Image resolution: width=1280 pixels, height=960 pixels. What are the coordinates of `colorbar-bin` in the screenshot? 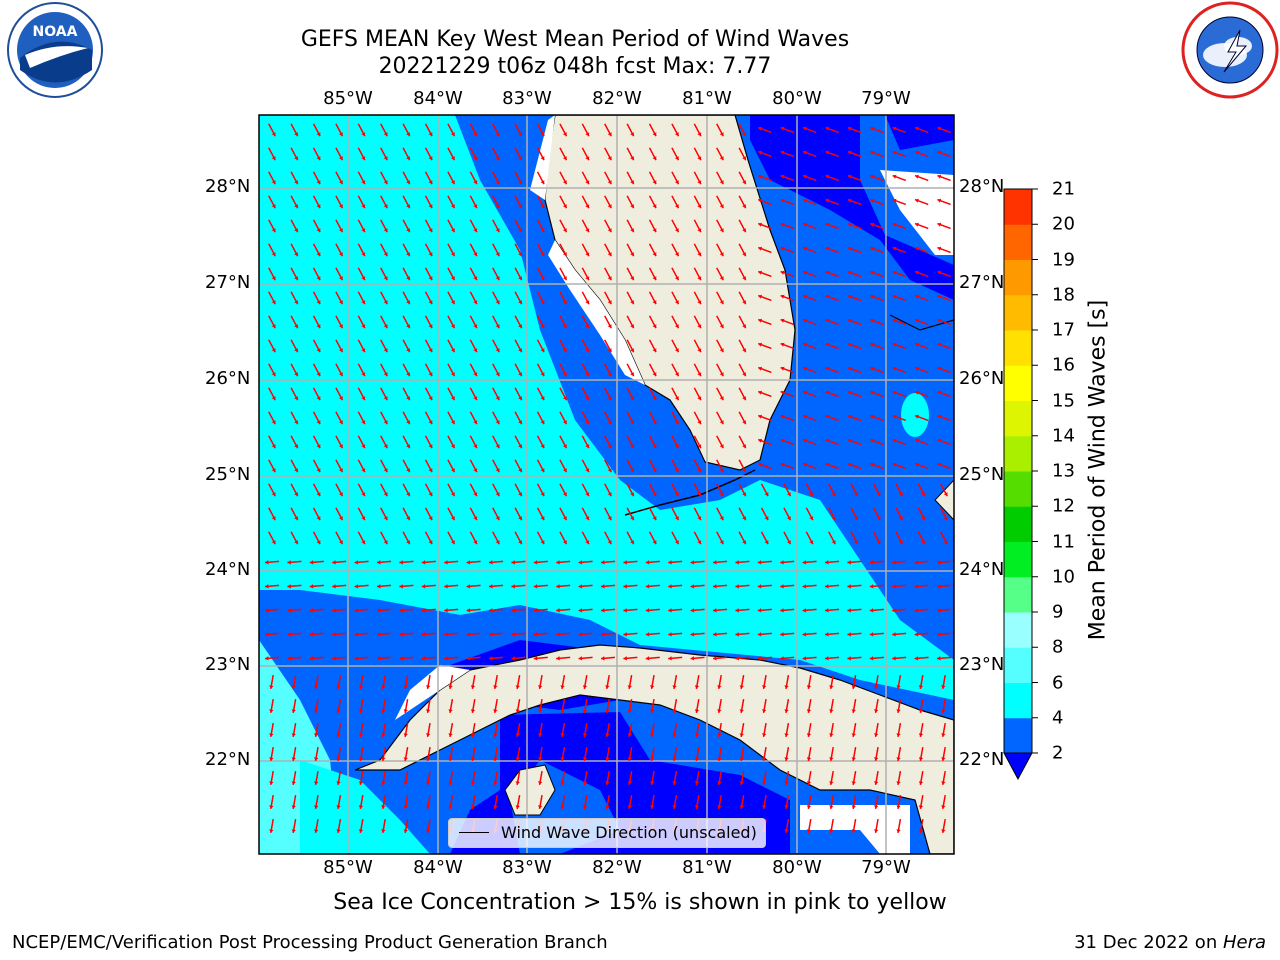 It's located at (1018, 524).